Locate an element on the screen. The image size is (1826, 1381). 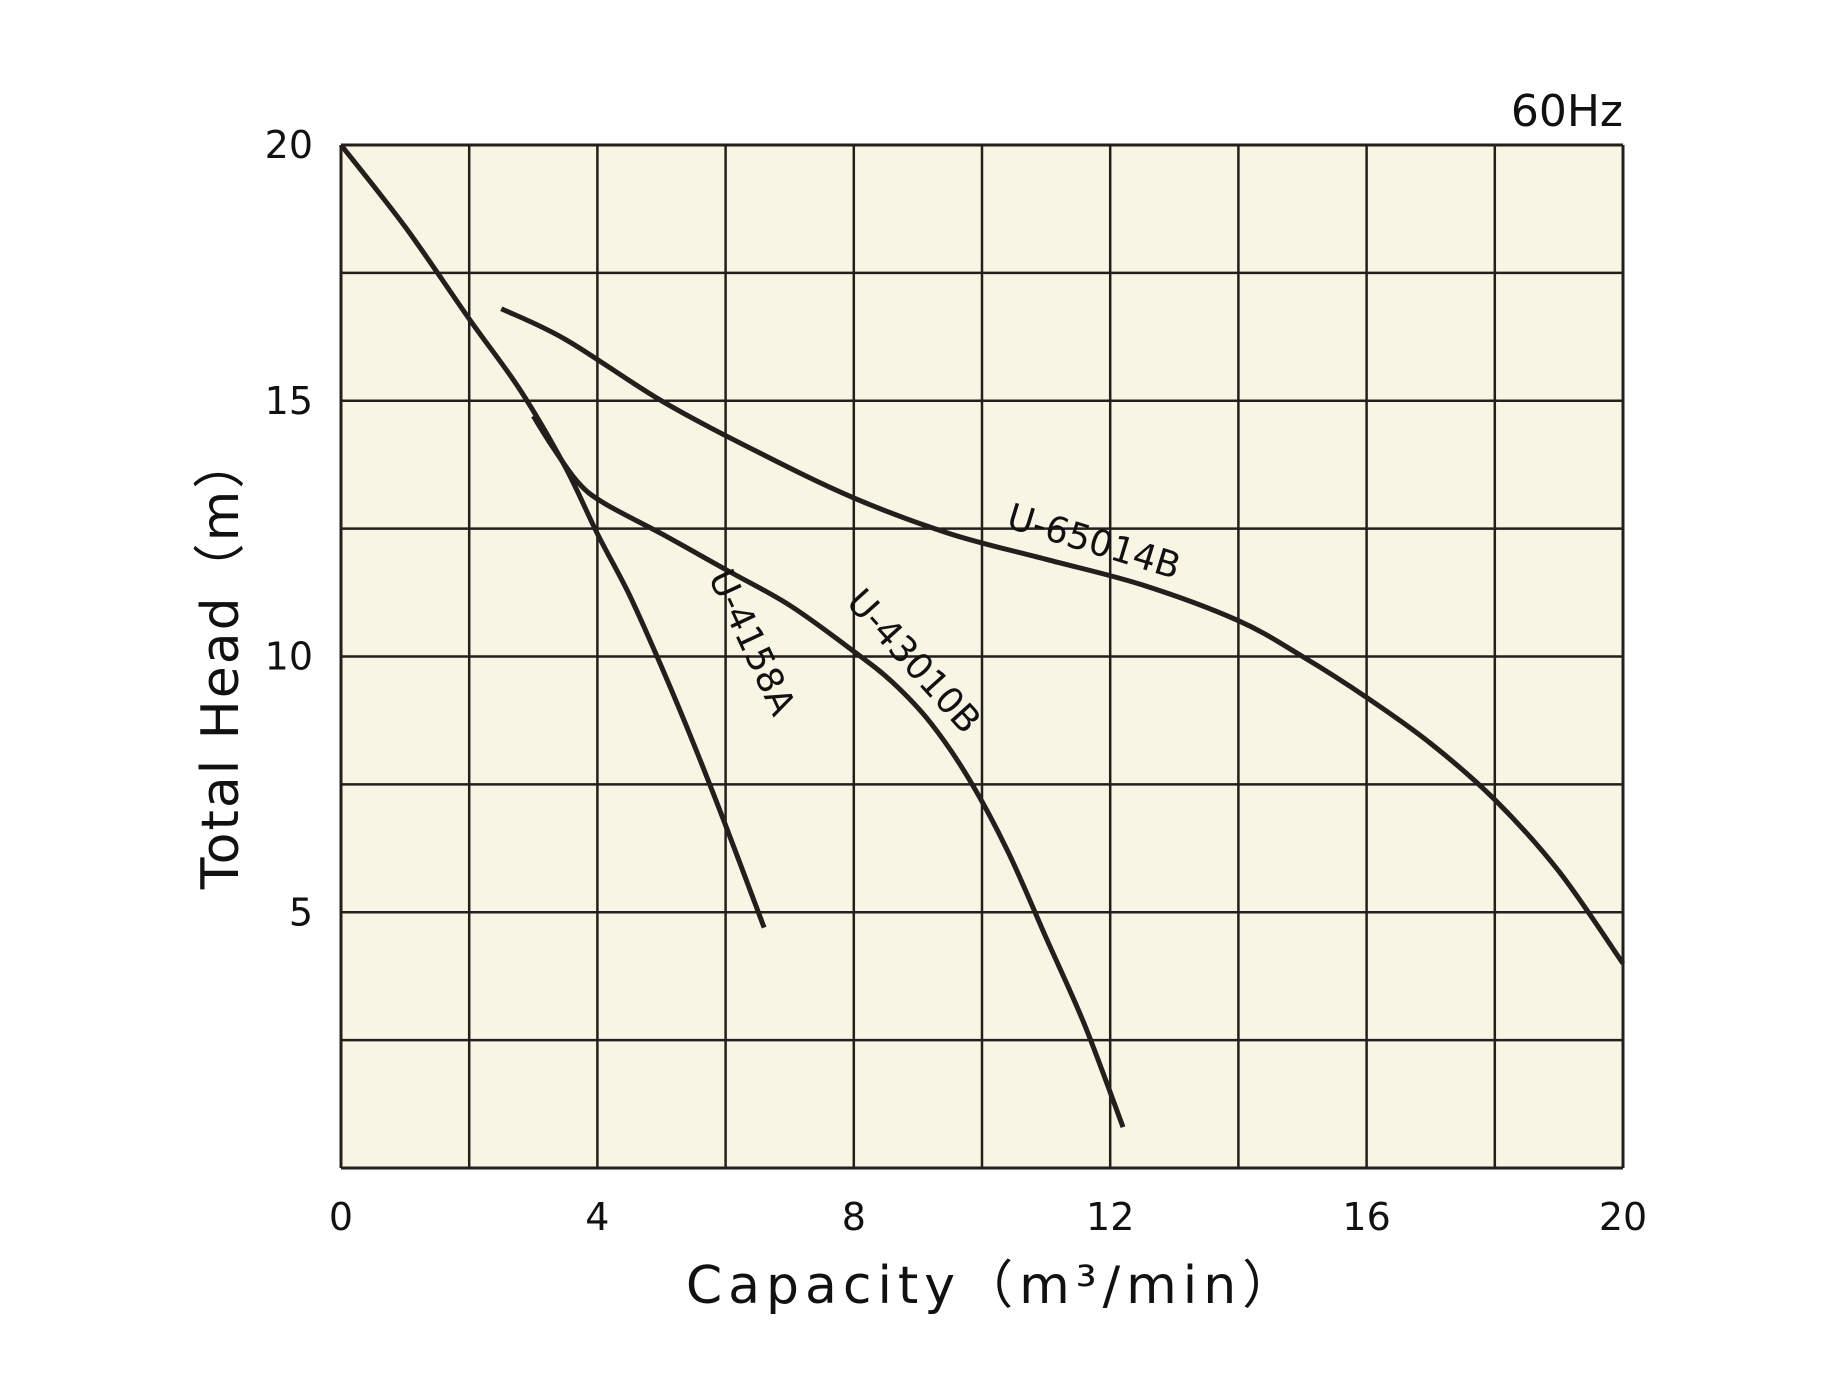
y-tick-label: 15 is located at coordinates (289, 401).